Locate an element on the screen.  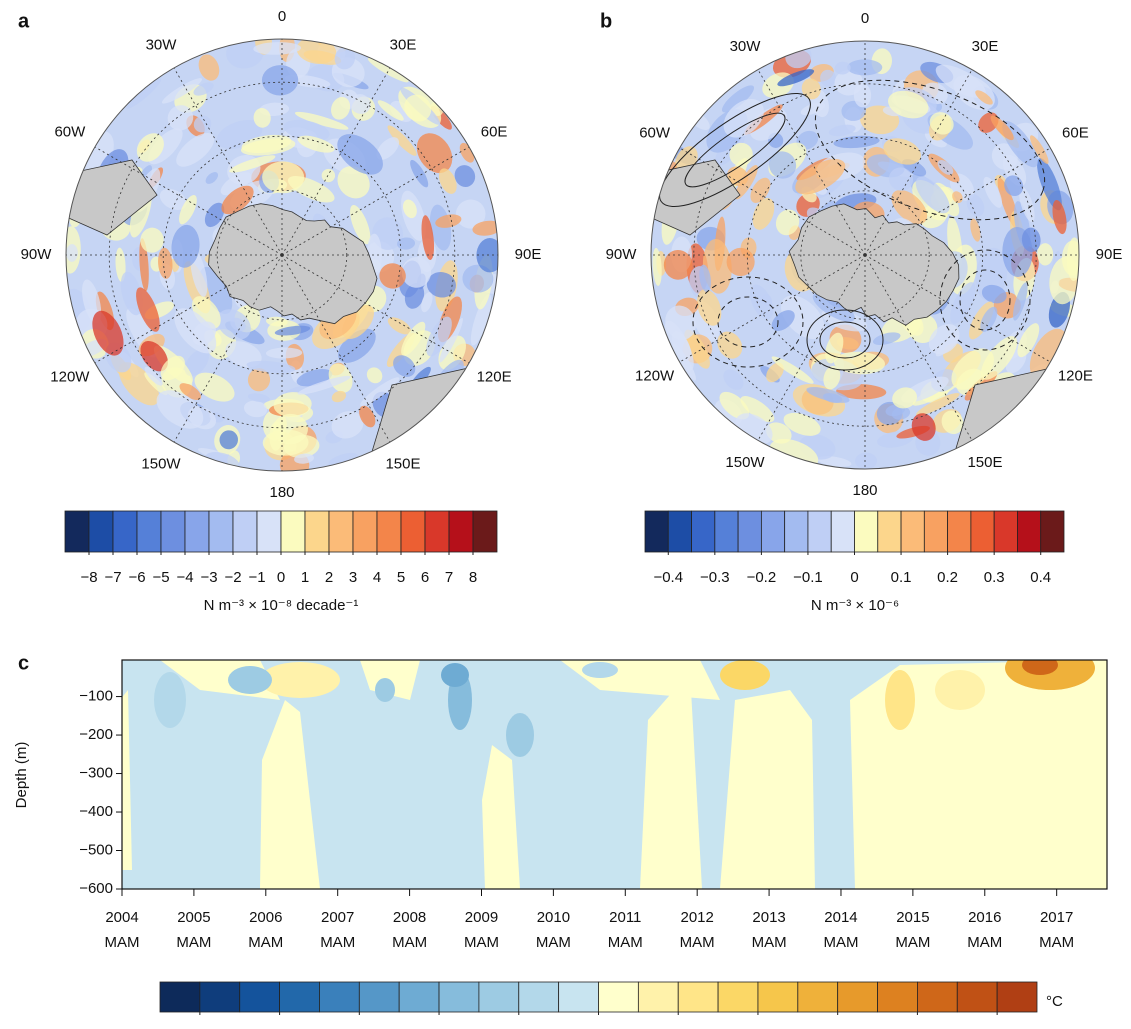
field-region is located at coordinates (978, 774).